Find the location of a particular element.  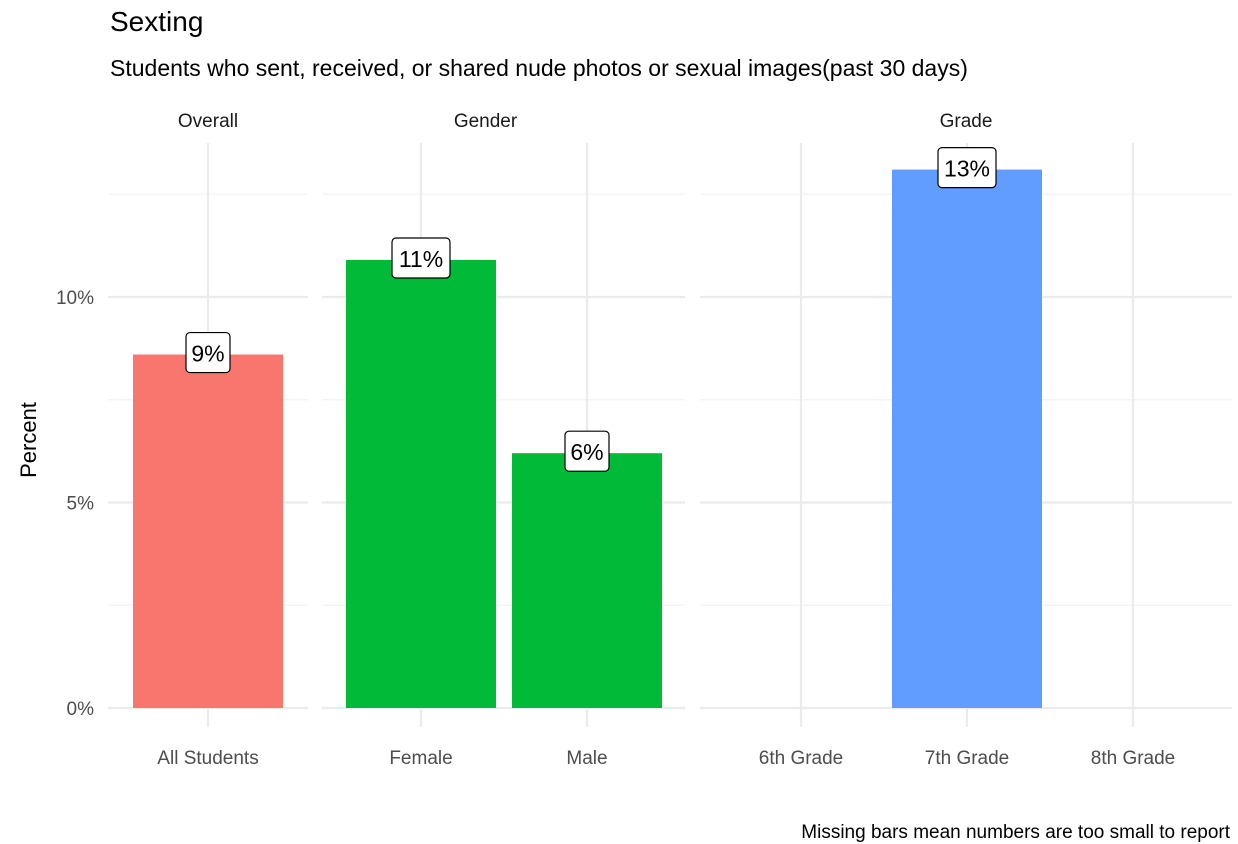

bar-7th-grade is located at coordinates (967, 439).